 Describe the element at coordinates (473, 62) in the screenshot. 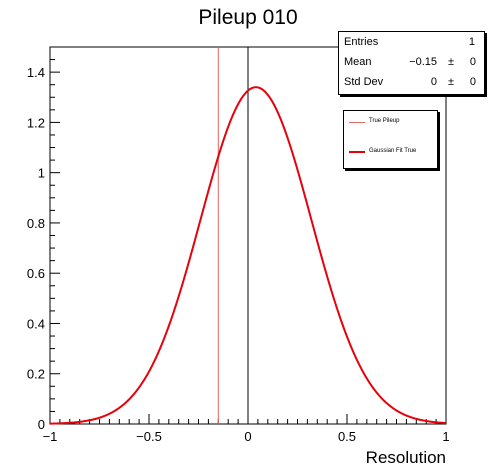

I see `stats-mean-error: 0` at that location.